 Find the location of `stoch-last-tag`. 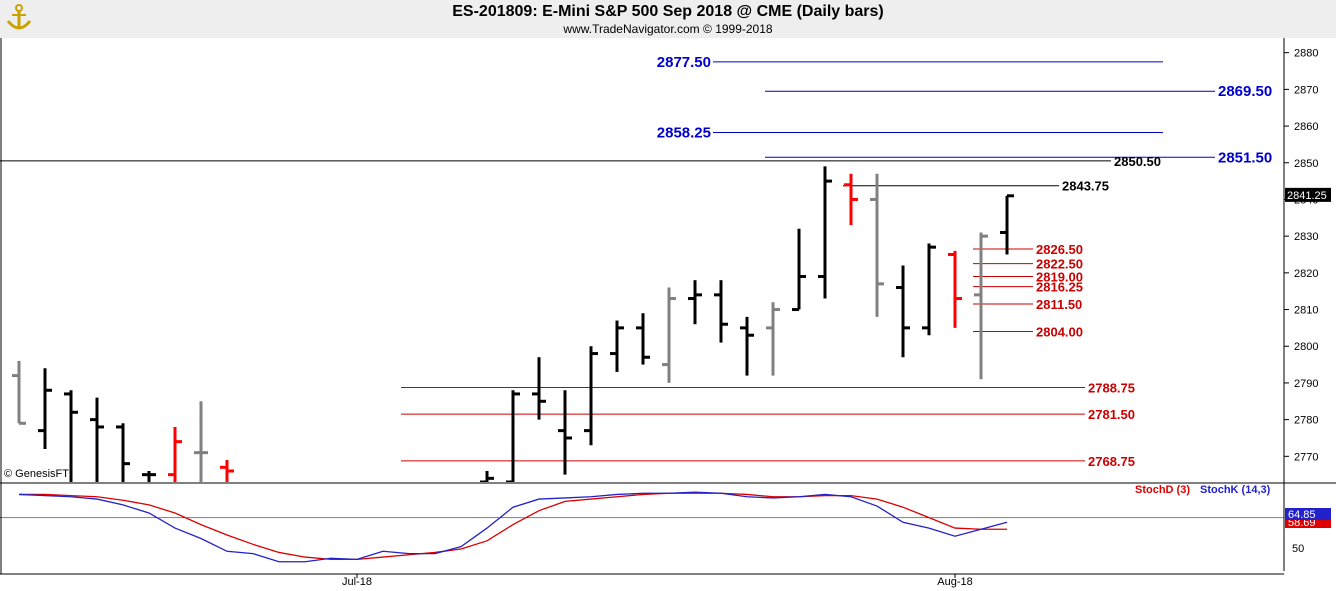

stoch-last-tag is located at coordinates (1308, 514).